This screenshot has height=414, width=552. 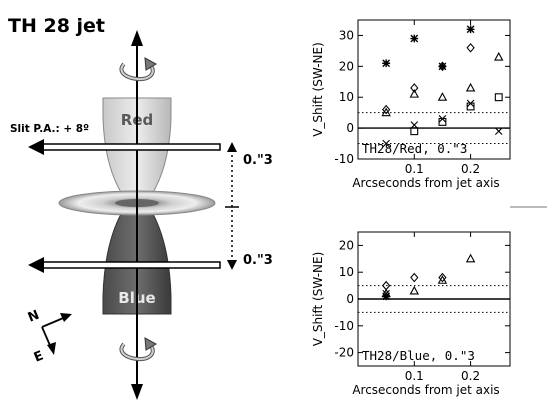 I want to click on chart-blue-reference-lines, so click(x=434, y=299).